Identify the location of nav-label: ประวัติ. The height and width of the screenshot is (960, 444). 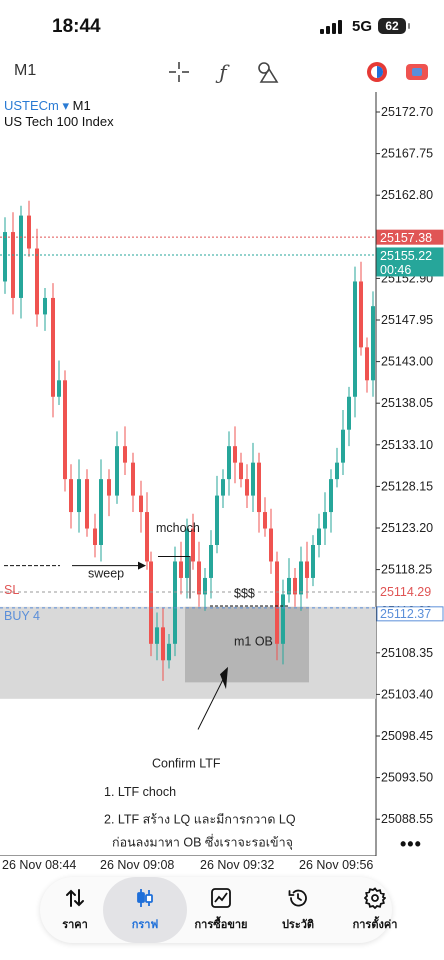
(298, 925).